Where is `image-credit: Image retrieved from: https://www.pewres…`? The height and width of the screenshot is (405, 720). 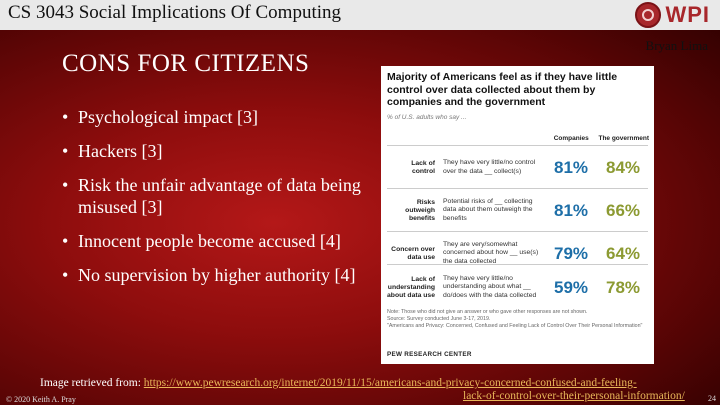 image-credit: Image retrieved from: https://www.pewres… is located at coordinates (338, 383).